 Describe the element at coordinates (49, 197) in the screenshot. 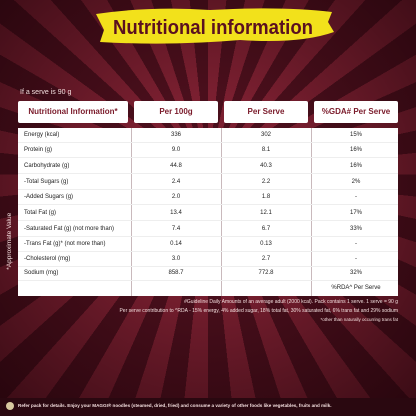

I see `cell: -Added Sugars (g)` at that location.